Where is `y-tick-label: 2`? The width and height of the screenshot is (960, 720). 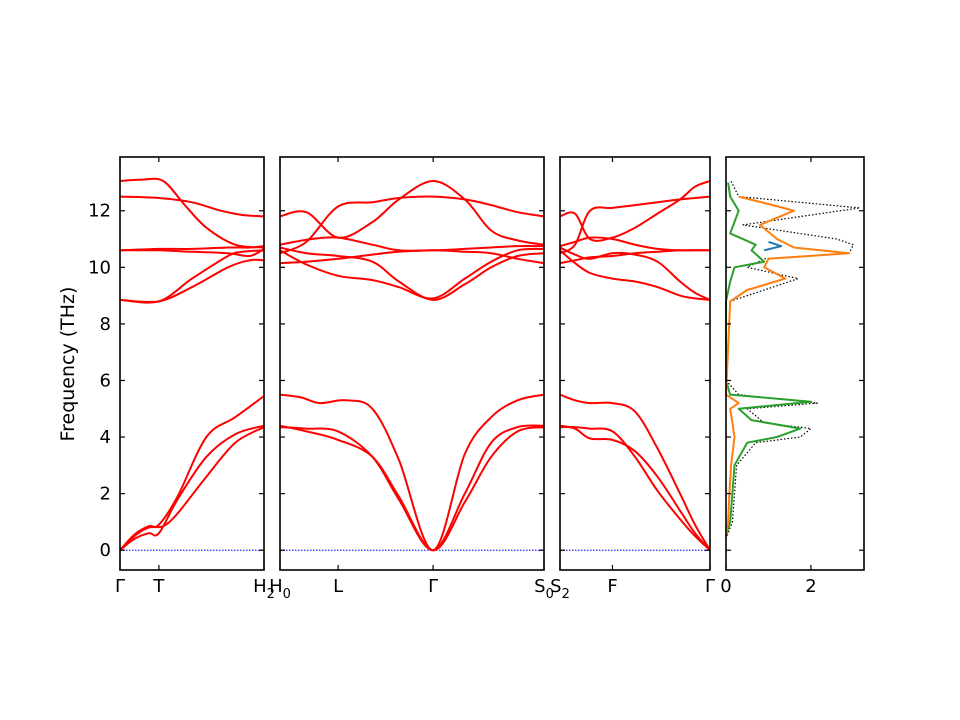 y-tick-label: 2 is located at coordinates (105, 494).